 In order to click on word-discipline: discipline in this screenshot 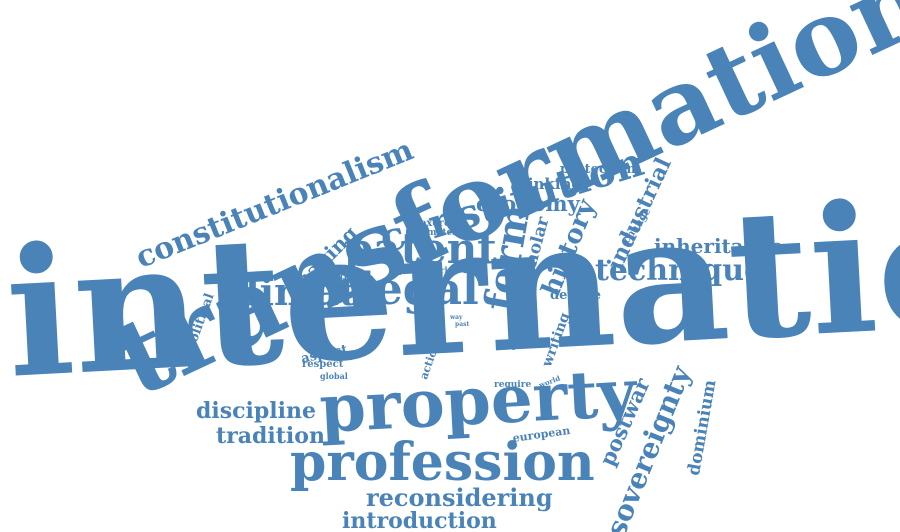, I will do `click(256, 411)`.